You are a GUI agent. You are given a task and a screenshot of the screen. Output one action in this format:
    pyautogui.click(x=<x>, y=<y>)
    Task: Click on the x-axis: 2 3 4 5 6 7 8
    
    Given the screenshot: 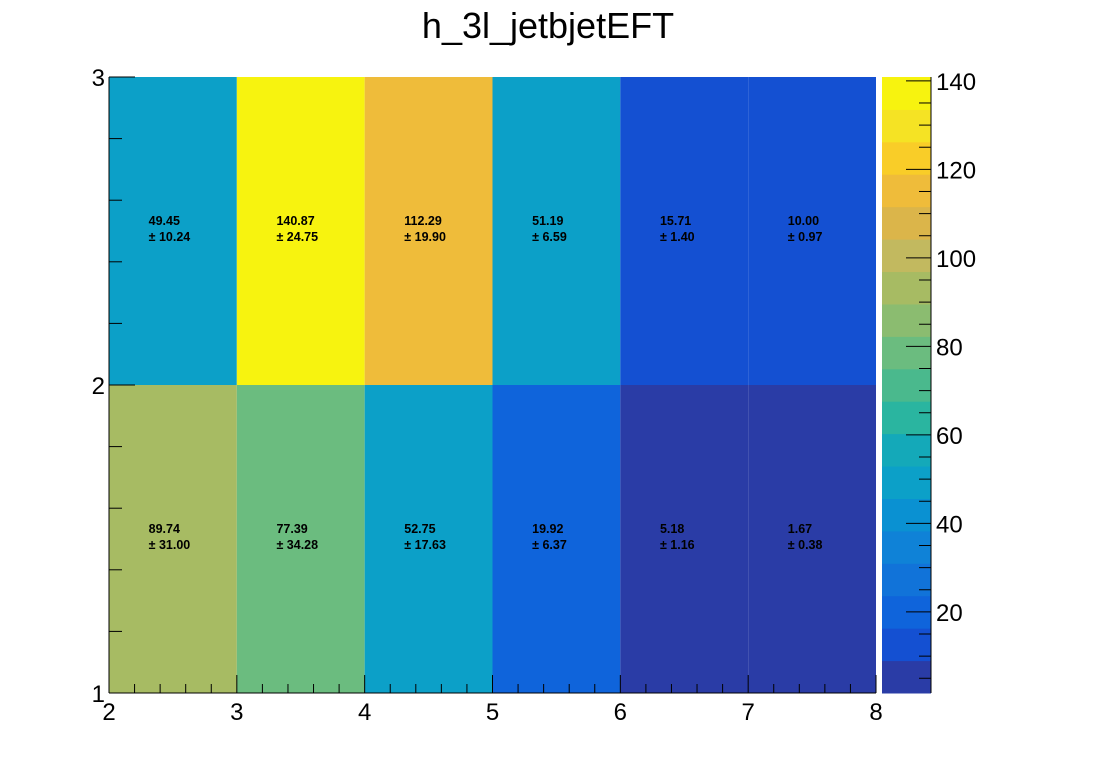 What is the action you would take?
    pyautogui.click(x=492, y=700)
    